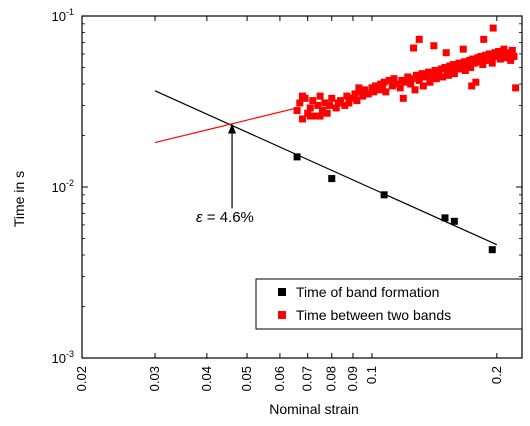  I want to click on x-tick-label: 0.06, so click(279, 378).